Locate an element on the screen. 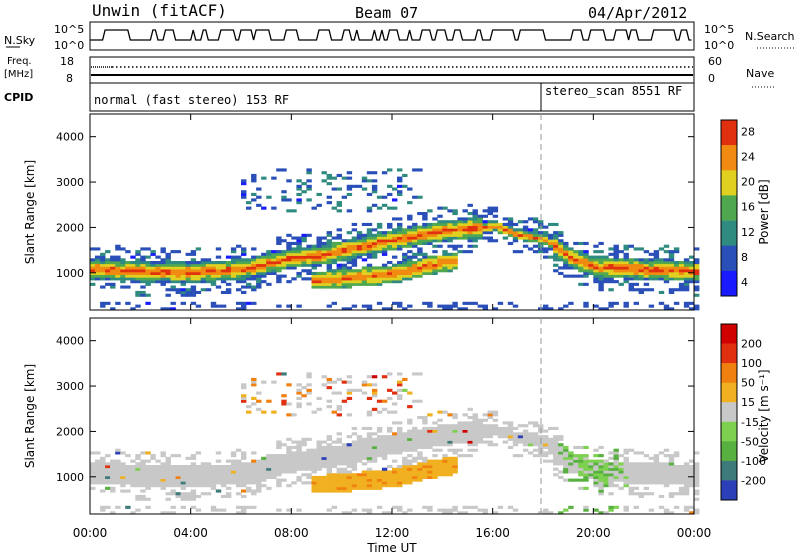 The width and height of the screenshot is (800, 554). colorbar-swatch is located at coordinates (729, 353).